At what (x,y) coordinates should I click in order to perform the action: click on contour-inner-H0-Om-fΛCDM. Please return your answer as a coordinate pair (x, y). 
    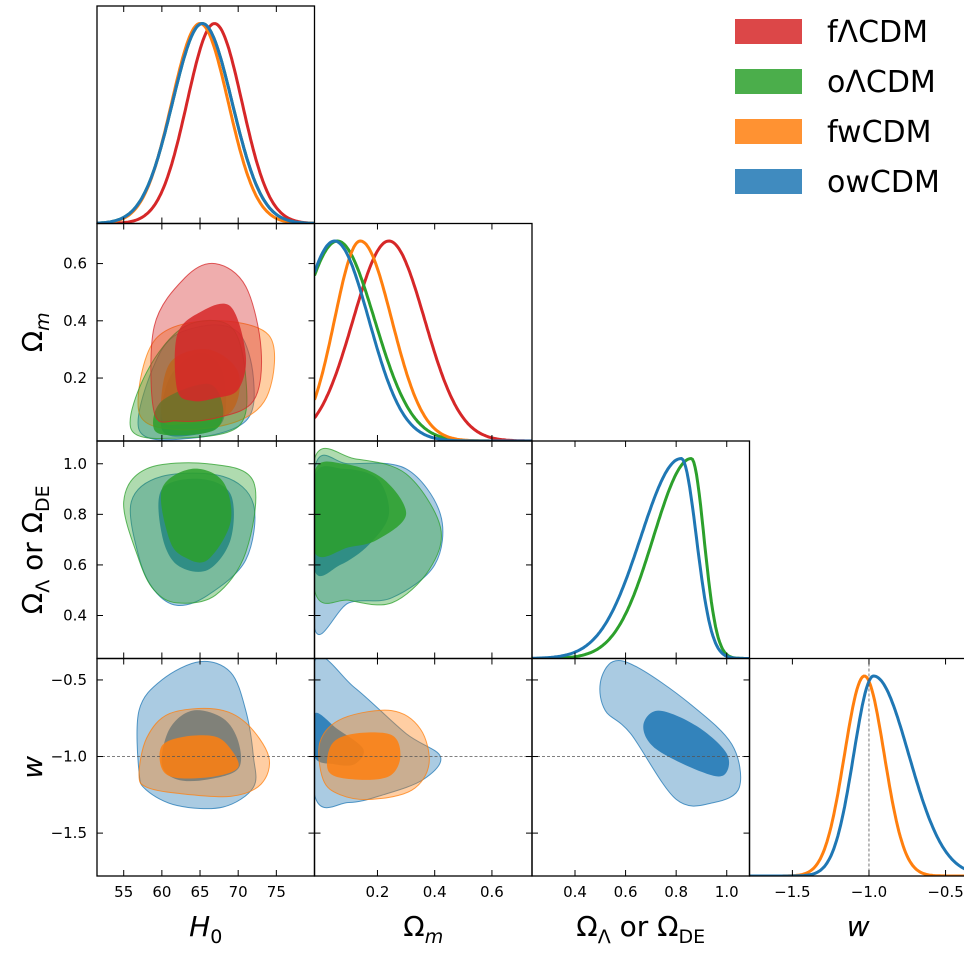
    Looking at the image, I should click on (210, 352).